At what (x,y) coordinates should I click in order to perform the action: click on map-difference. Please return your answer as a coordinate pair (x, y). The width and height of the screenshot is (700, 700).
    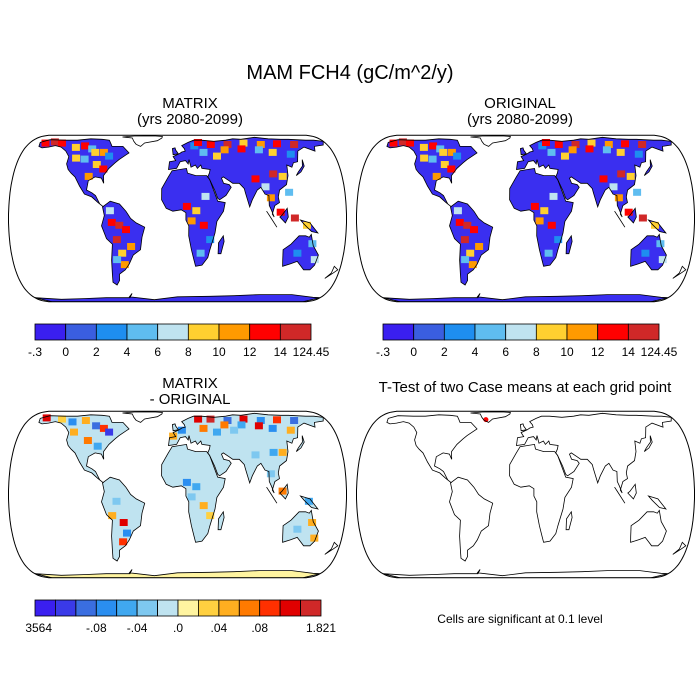
    Looking at the image, I should click on (177, 494).